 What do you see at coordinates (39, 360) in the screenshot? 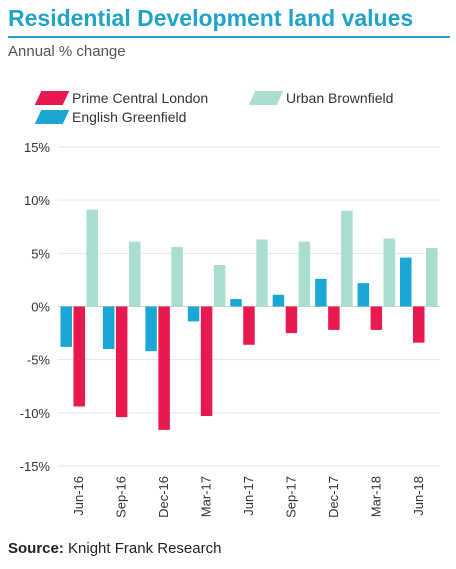
I see `y-tick-label: -5%` at bounding box center [39, 360].